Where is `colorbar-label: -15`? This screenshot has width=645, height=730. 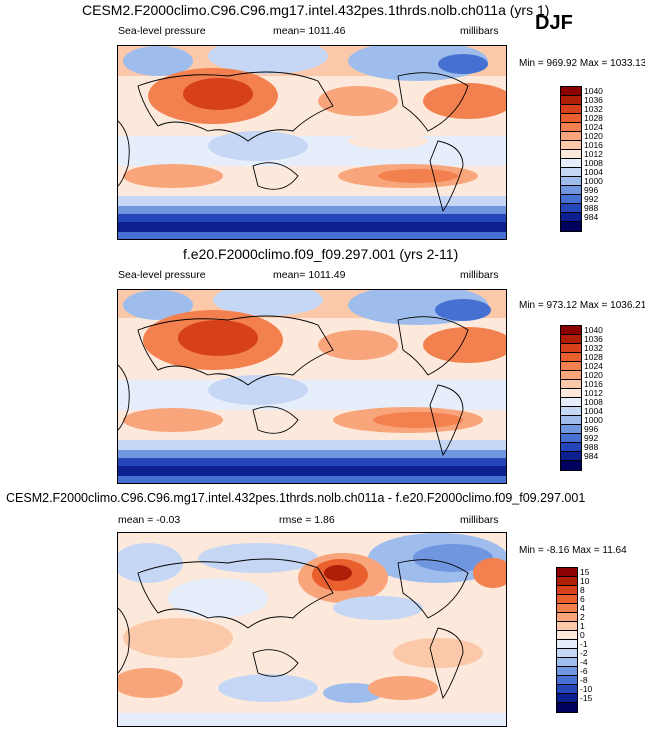 colorbar-label: -15 is located at coordinates (586, 698).